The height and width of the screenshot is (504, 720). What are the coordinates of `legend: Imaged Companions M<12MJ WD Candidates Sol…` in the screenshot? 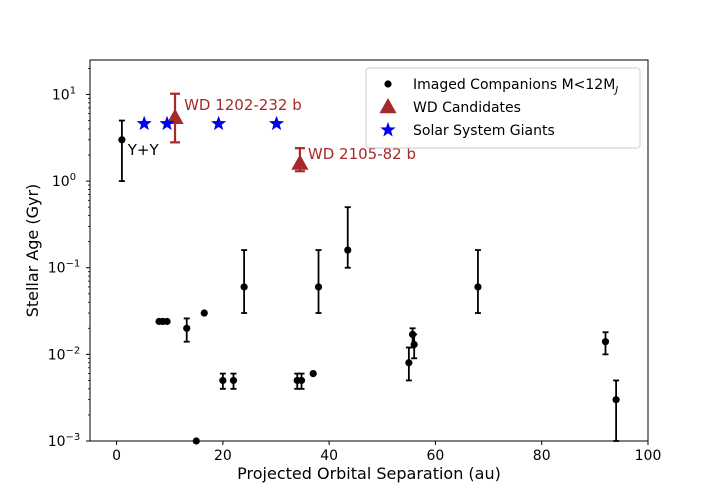 It's located at (503, 108).